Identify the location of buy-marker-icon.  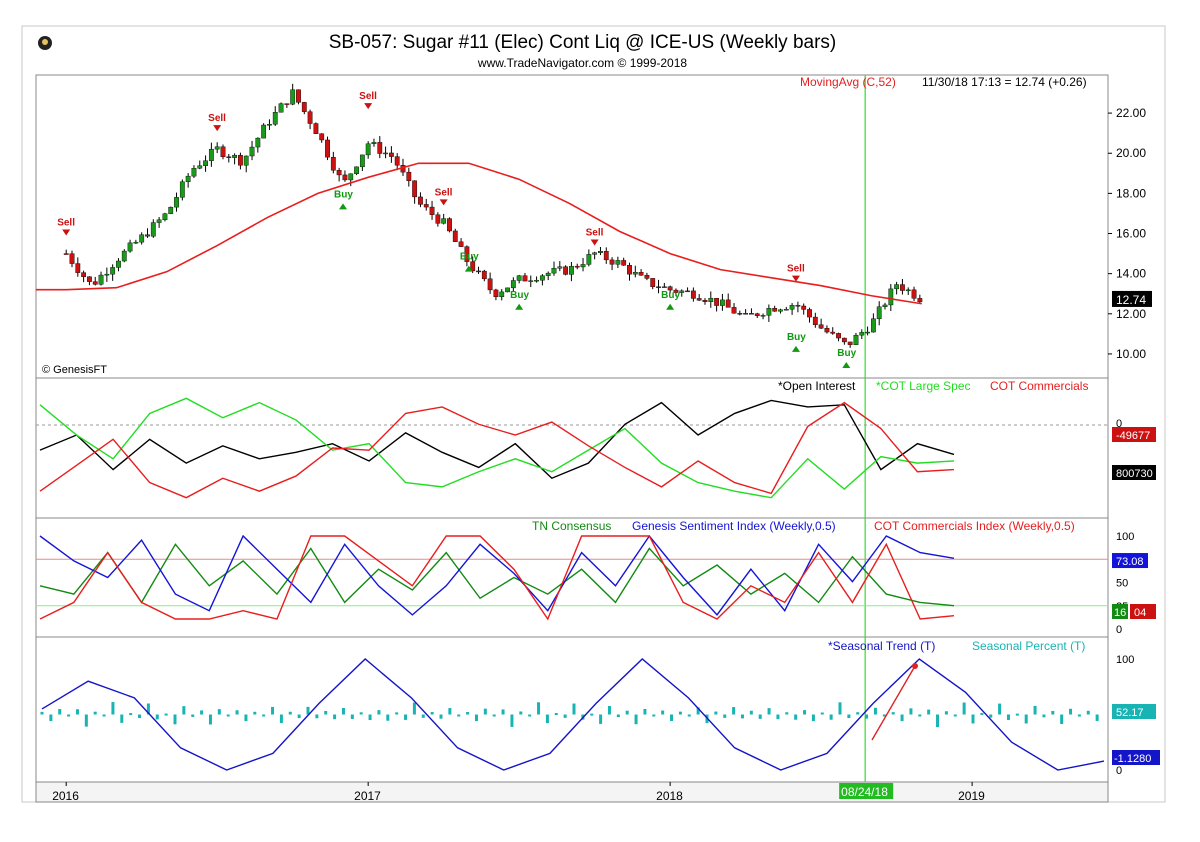
(468, 268).